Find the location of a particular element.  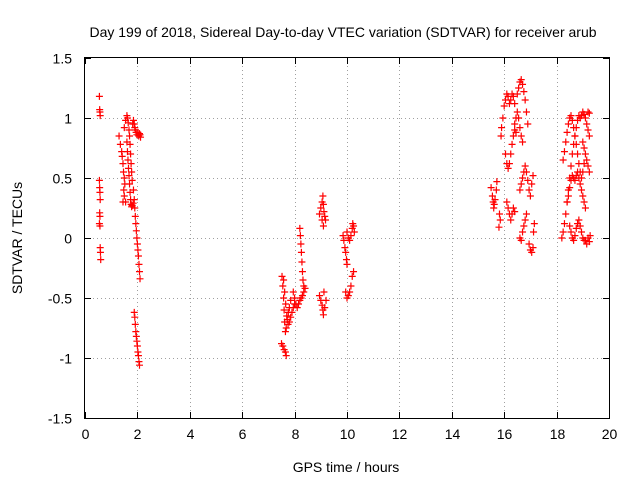

x-axis-label: GPS time / hours is located at coordinates (346, 467).